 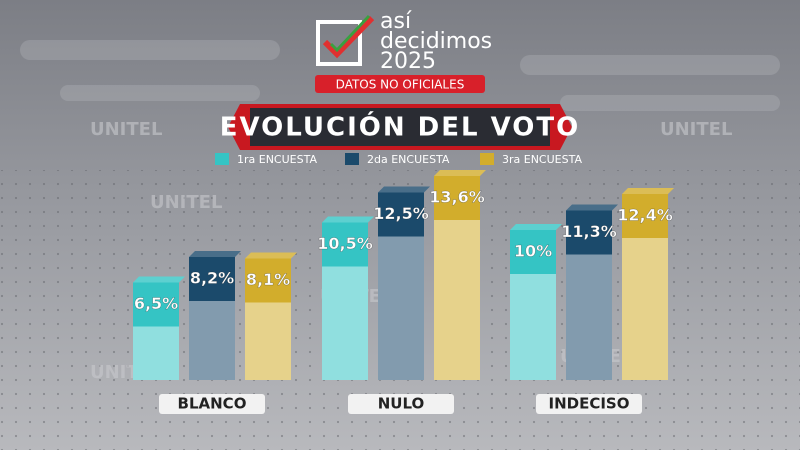 I want to click on x-tick-label: NULO, so click(x=401, y=404).